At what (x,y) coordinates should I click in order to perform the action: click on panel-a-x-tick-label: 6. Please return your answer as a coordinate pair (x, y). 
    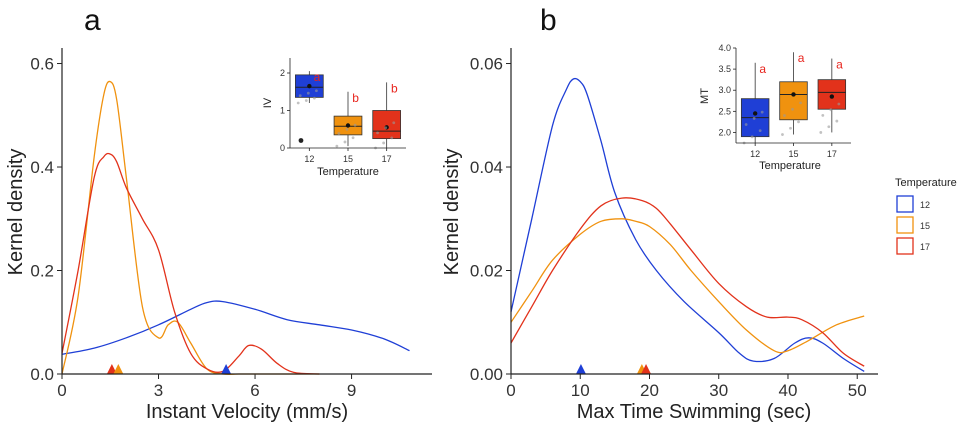
    Looking at the image, I should click on (254, 390).